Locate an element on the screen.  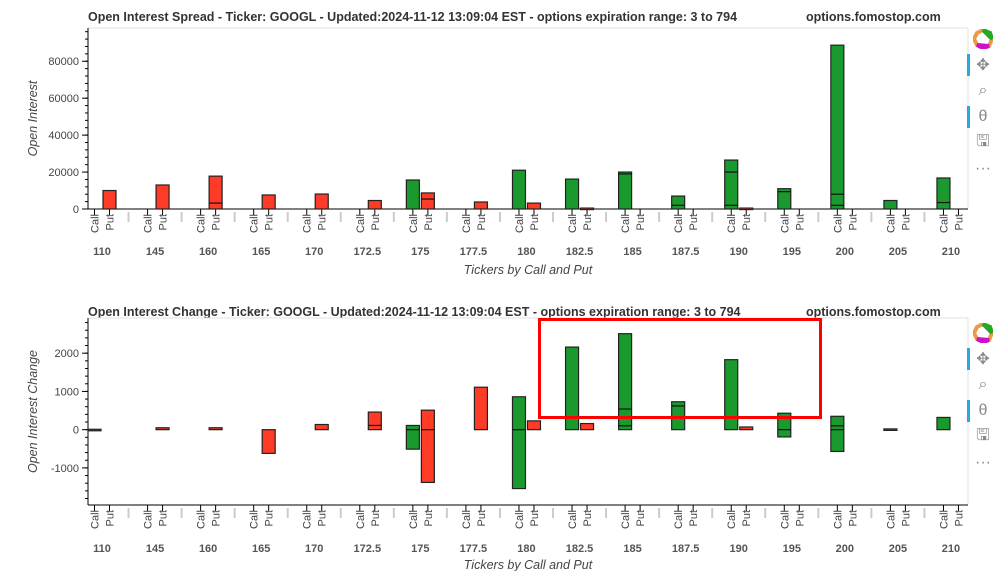
toolbar-top: ✥ ⌕ θ 🖫 ··· is located at coordinates (982, 104).